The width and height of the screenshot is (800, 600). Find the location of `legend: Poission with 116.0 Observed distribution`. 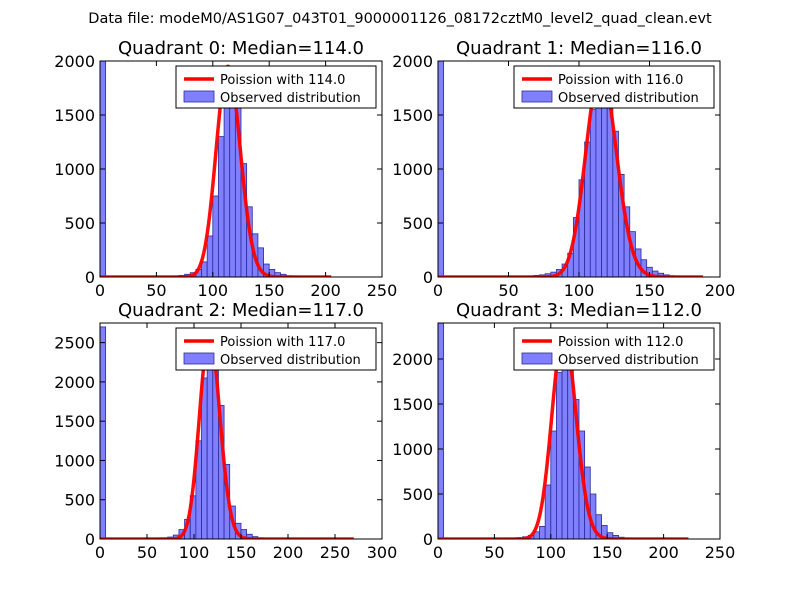

legend: Poission with 116.0 Observed distribution is located at coordinates (614, 87).